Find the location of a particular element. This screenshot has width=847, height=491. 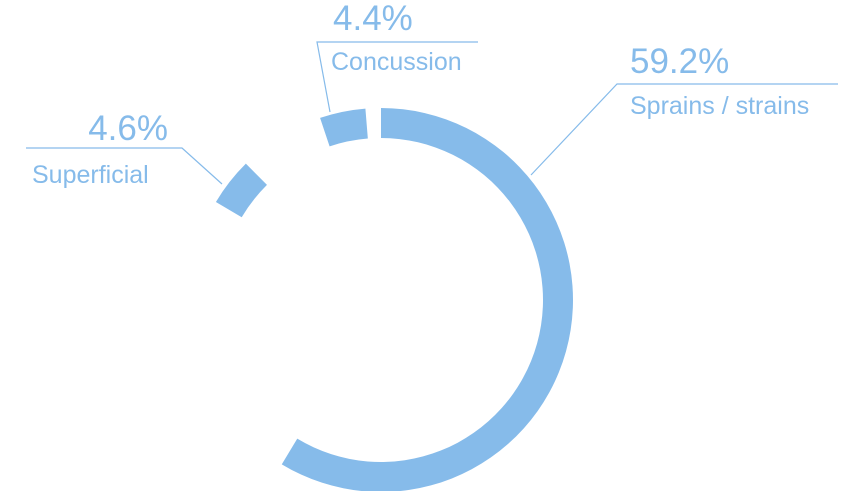

leader-line-sprains-strains is located at coordinates (684, 129).